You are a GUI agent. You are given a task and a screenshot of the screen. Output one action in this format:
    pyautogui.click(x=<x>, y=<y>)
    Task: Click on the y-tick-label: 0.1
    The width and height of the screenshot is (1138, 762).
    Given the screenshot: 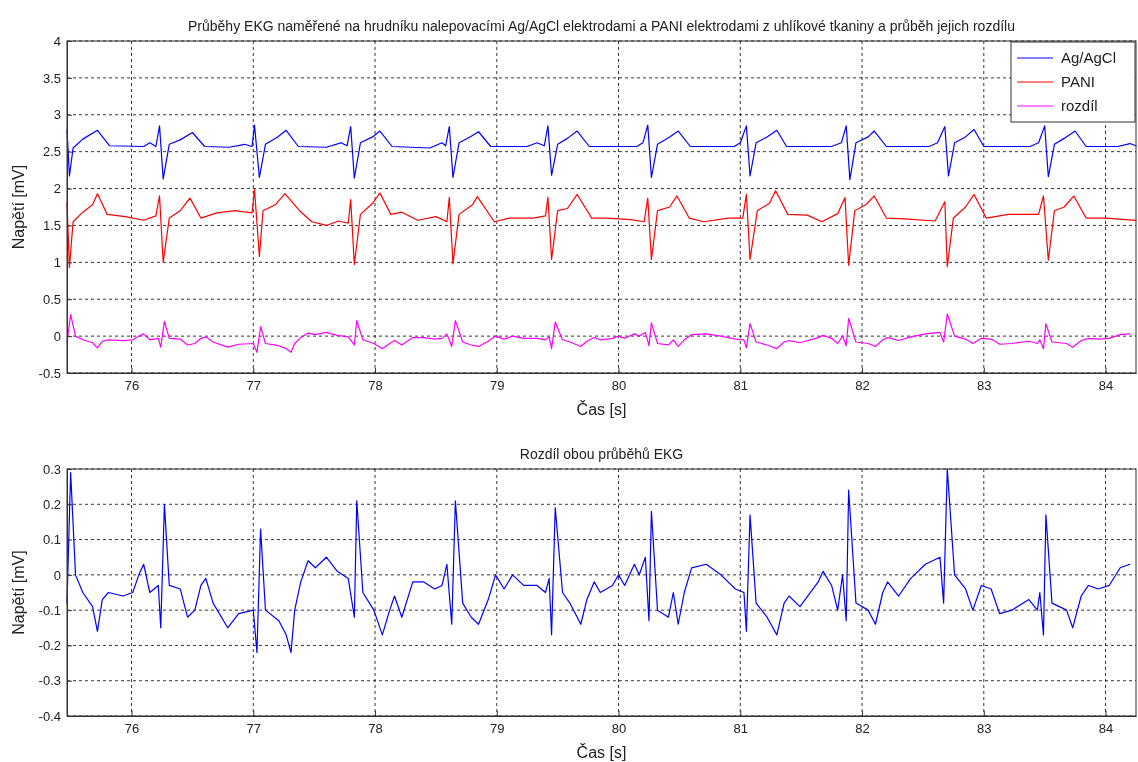 What is the action you would take?
    pyautogui.click(x=51, y=540)
    